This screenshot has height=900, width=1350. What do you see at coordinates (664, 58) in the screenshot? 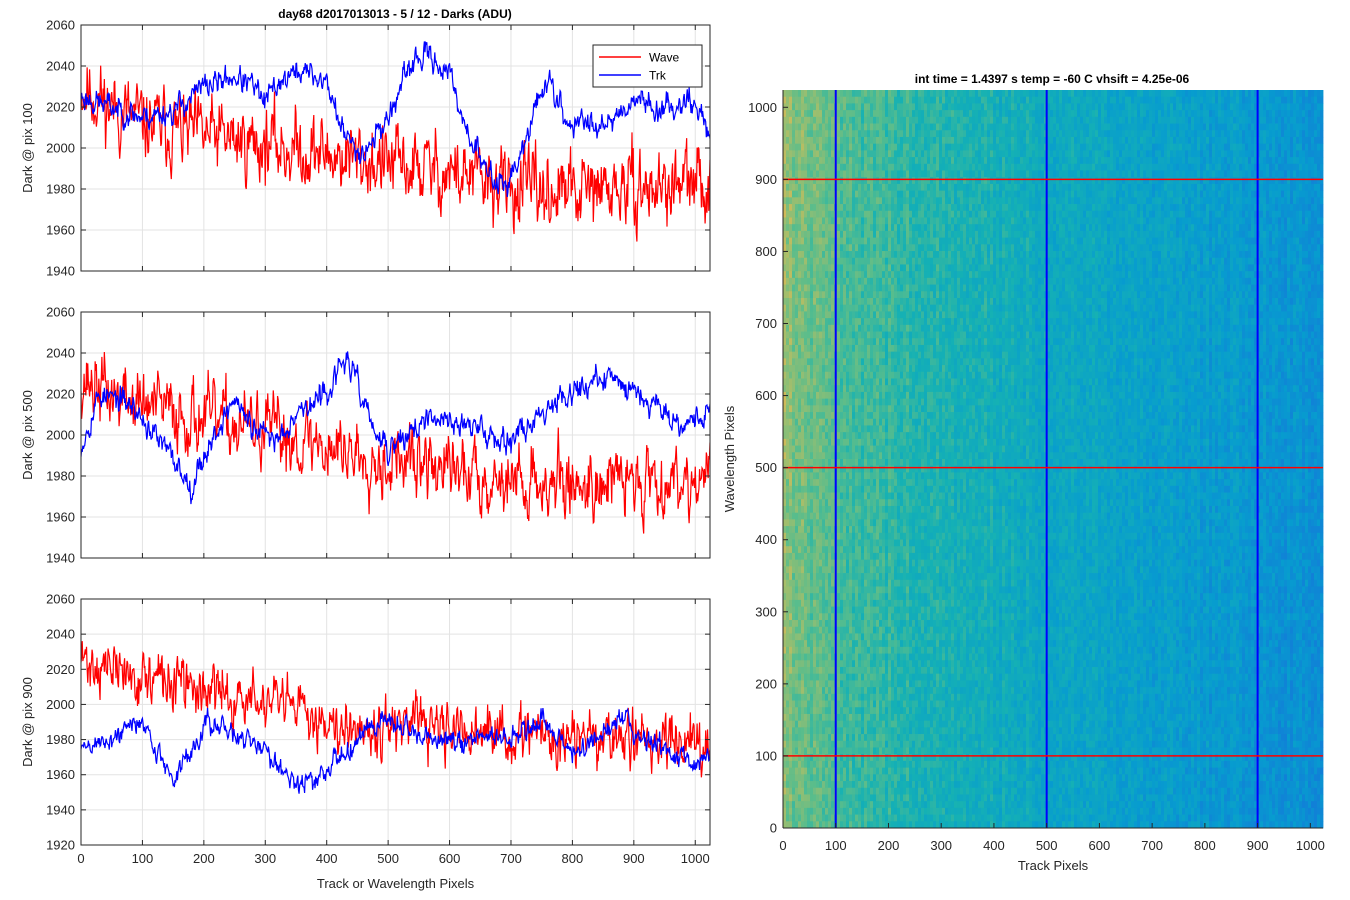
I see `legend-label-wave: Wave` at bounding box center [664, 58].